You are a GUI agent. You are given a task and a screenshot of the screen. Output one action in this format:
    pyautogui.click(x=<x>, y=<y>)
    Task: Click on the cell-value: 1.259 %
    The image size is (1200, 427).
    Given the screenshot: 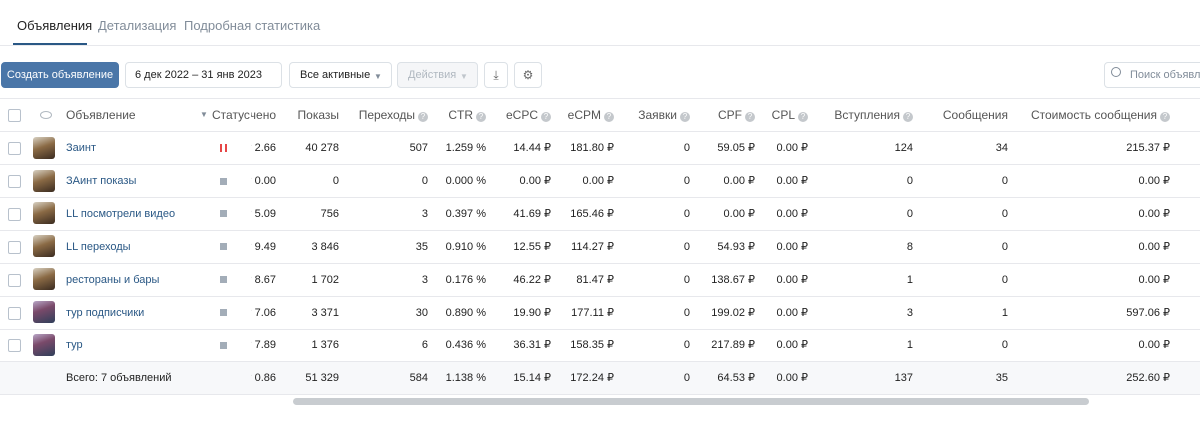 What is the action you would take?
    pyautogui.click(x=465, y=148)
    